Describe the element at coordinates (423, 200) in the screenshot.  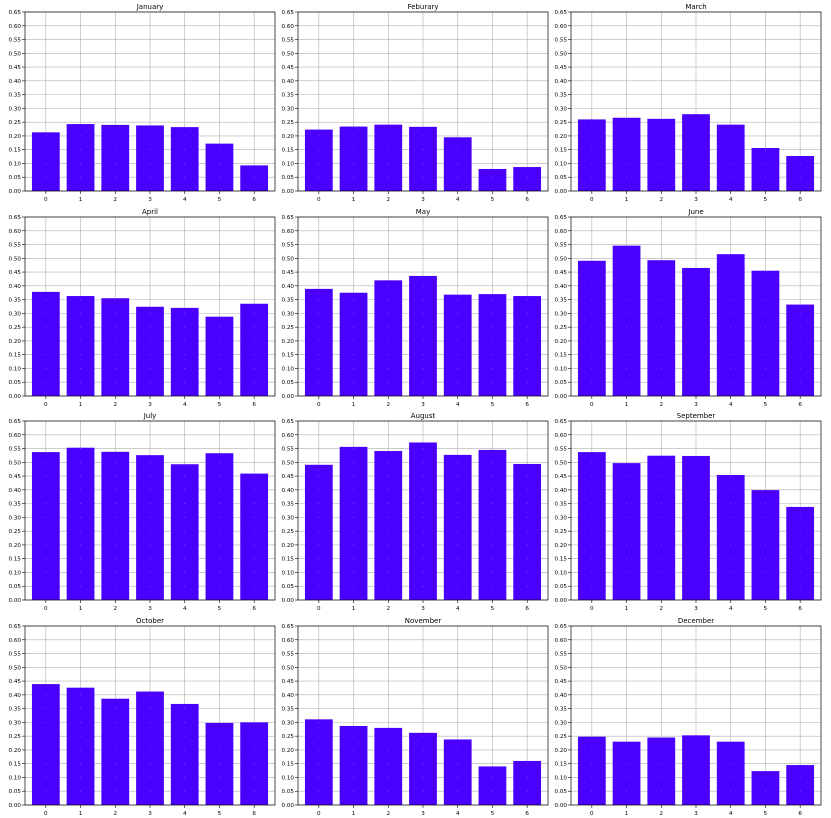
I see `x-tick-label: 3` at that location.